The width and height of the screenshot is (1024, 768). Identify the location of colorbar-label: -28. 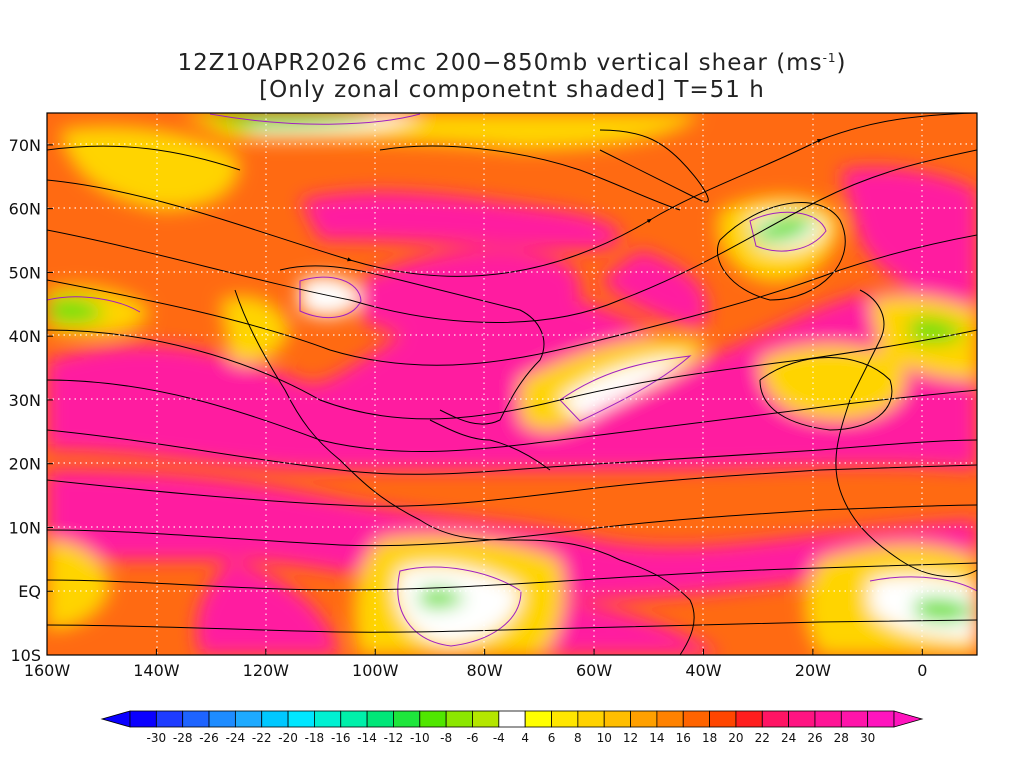
(183, 738).